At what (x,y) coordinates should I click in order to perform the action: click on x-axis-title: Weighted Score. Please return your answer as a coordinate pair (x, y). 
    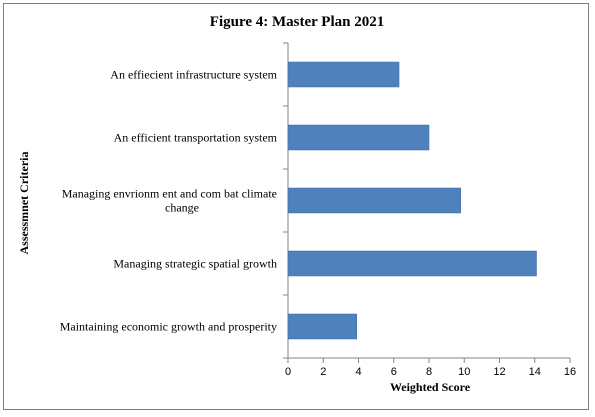
    Looking at the image, I should click on (430, 387).